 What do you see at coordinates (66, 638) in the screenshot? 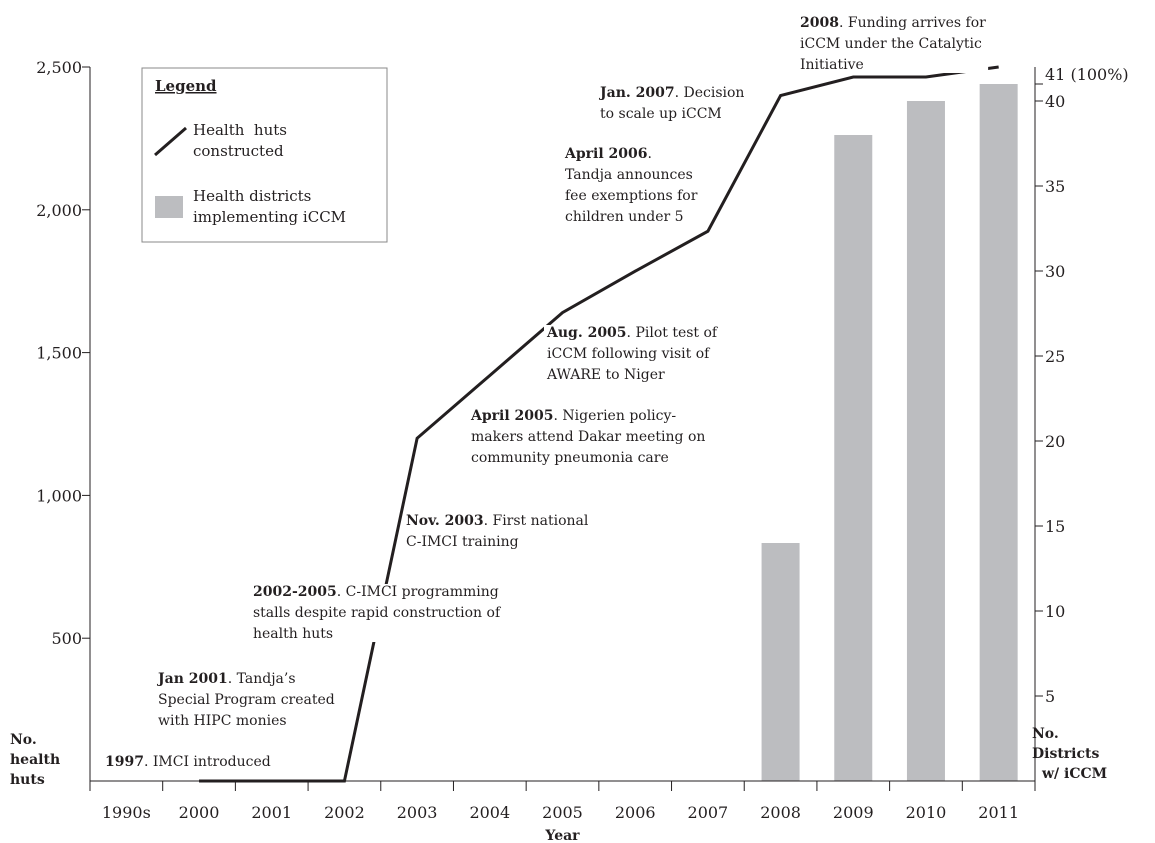
I see `y-tick-label: 500` at bounding box center [66, 638].